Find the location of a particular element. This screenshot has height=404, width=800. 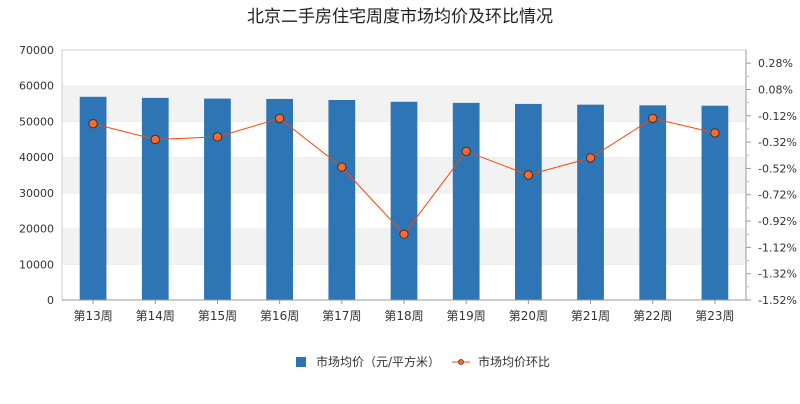

line-point-第18周 is located at coordinates (404, 234).